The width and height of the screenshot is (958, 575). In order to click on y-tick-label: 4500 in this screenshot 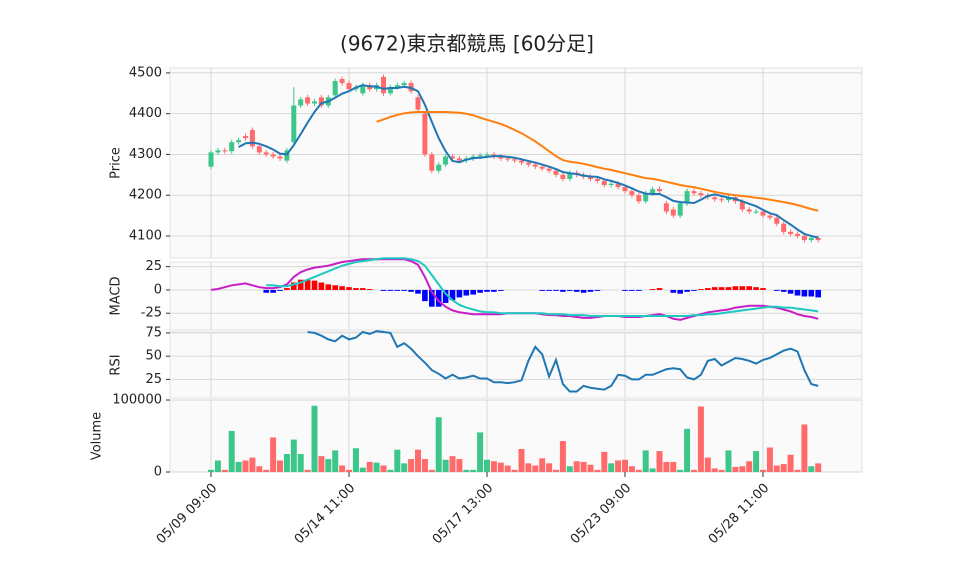, I will do `click(145, 72)`.